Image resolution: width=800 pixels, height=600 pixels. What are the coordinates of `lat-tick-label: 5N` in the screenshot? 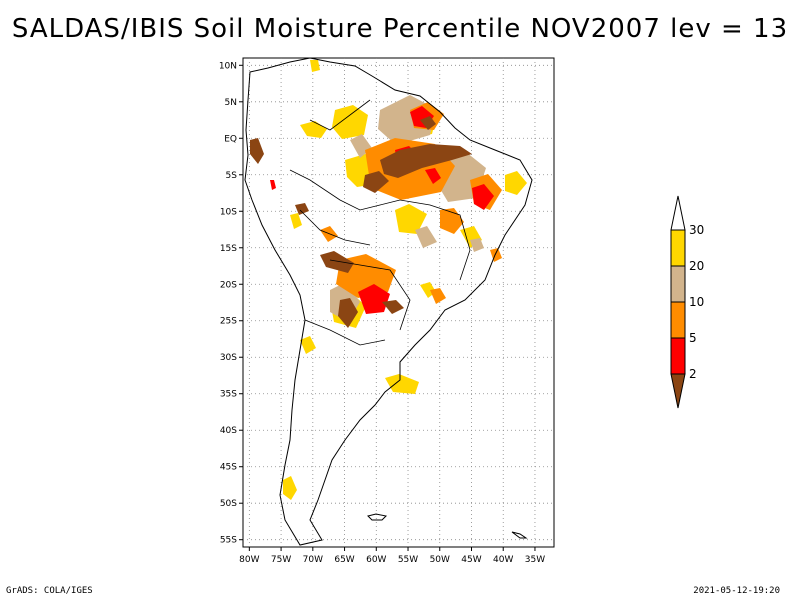 It's located at (231, 103).